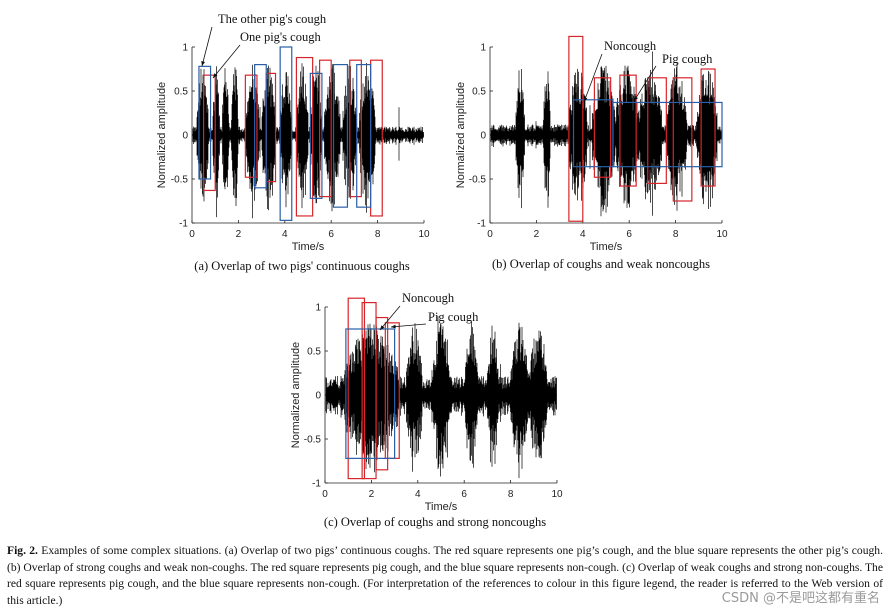 The width and height of the screenshot is (890, 612). What do you see at coordinates (280, 37) in the screenshot?
I see `annotation-label: One pig's cough` at bounding box center [280, 37].